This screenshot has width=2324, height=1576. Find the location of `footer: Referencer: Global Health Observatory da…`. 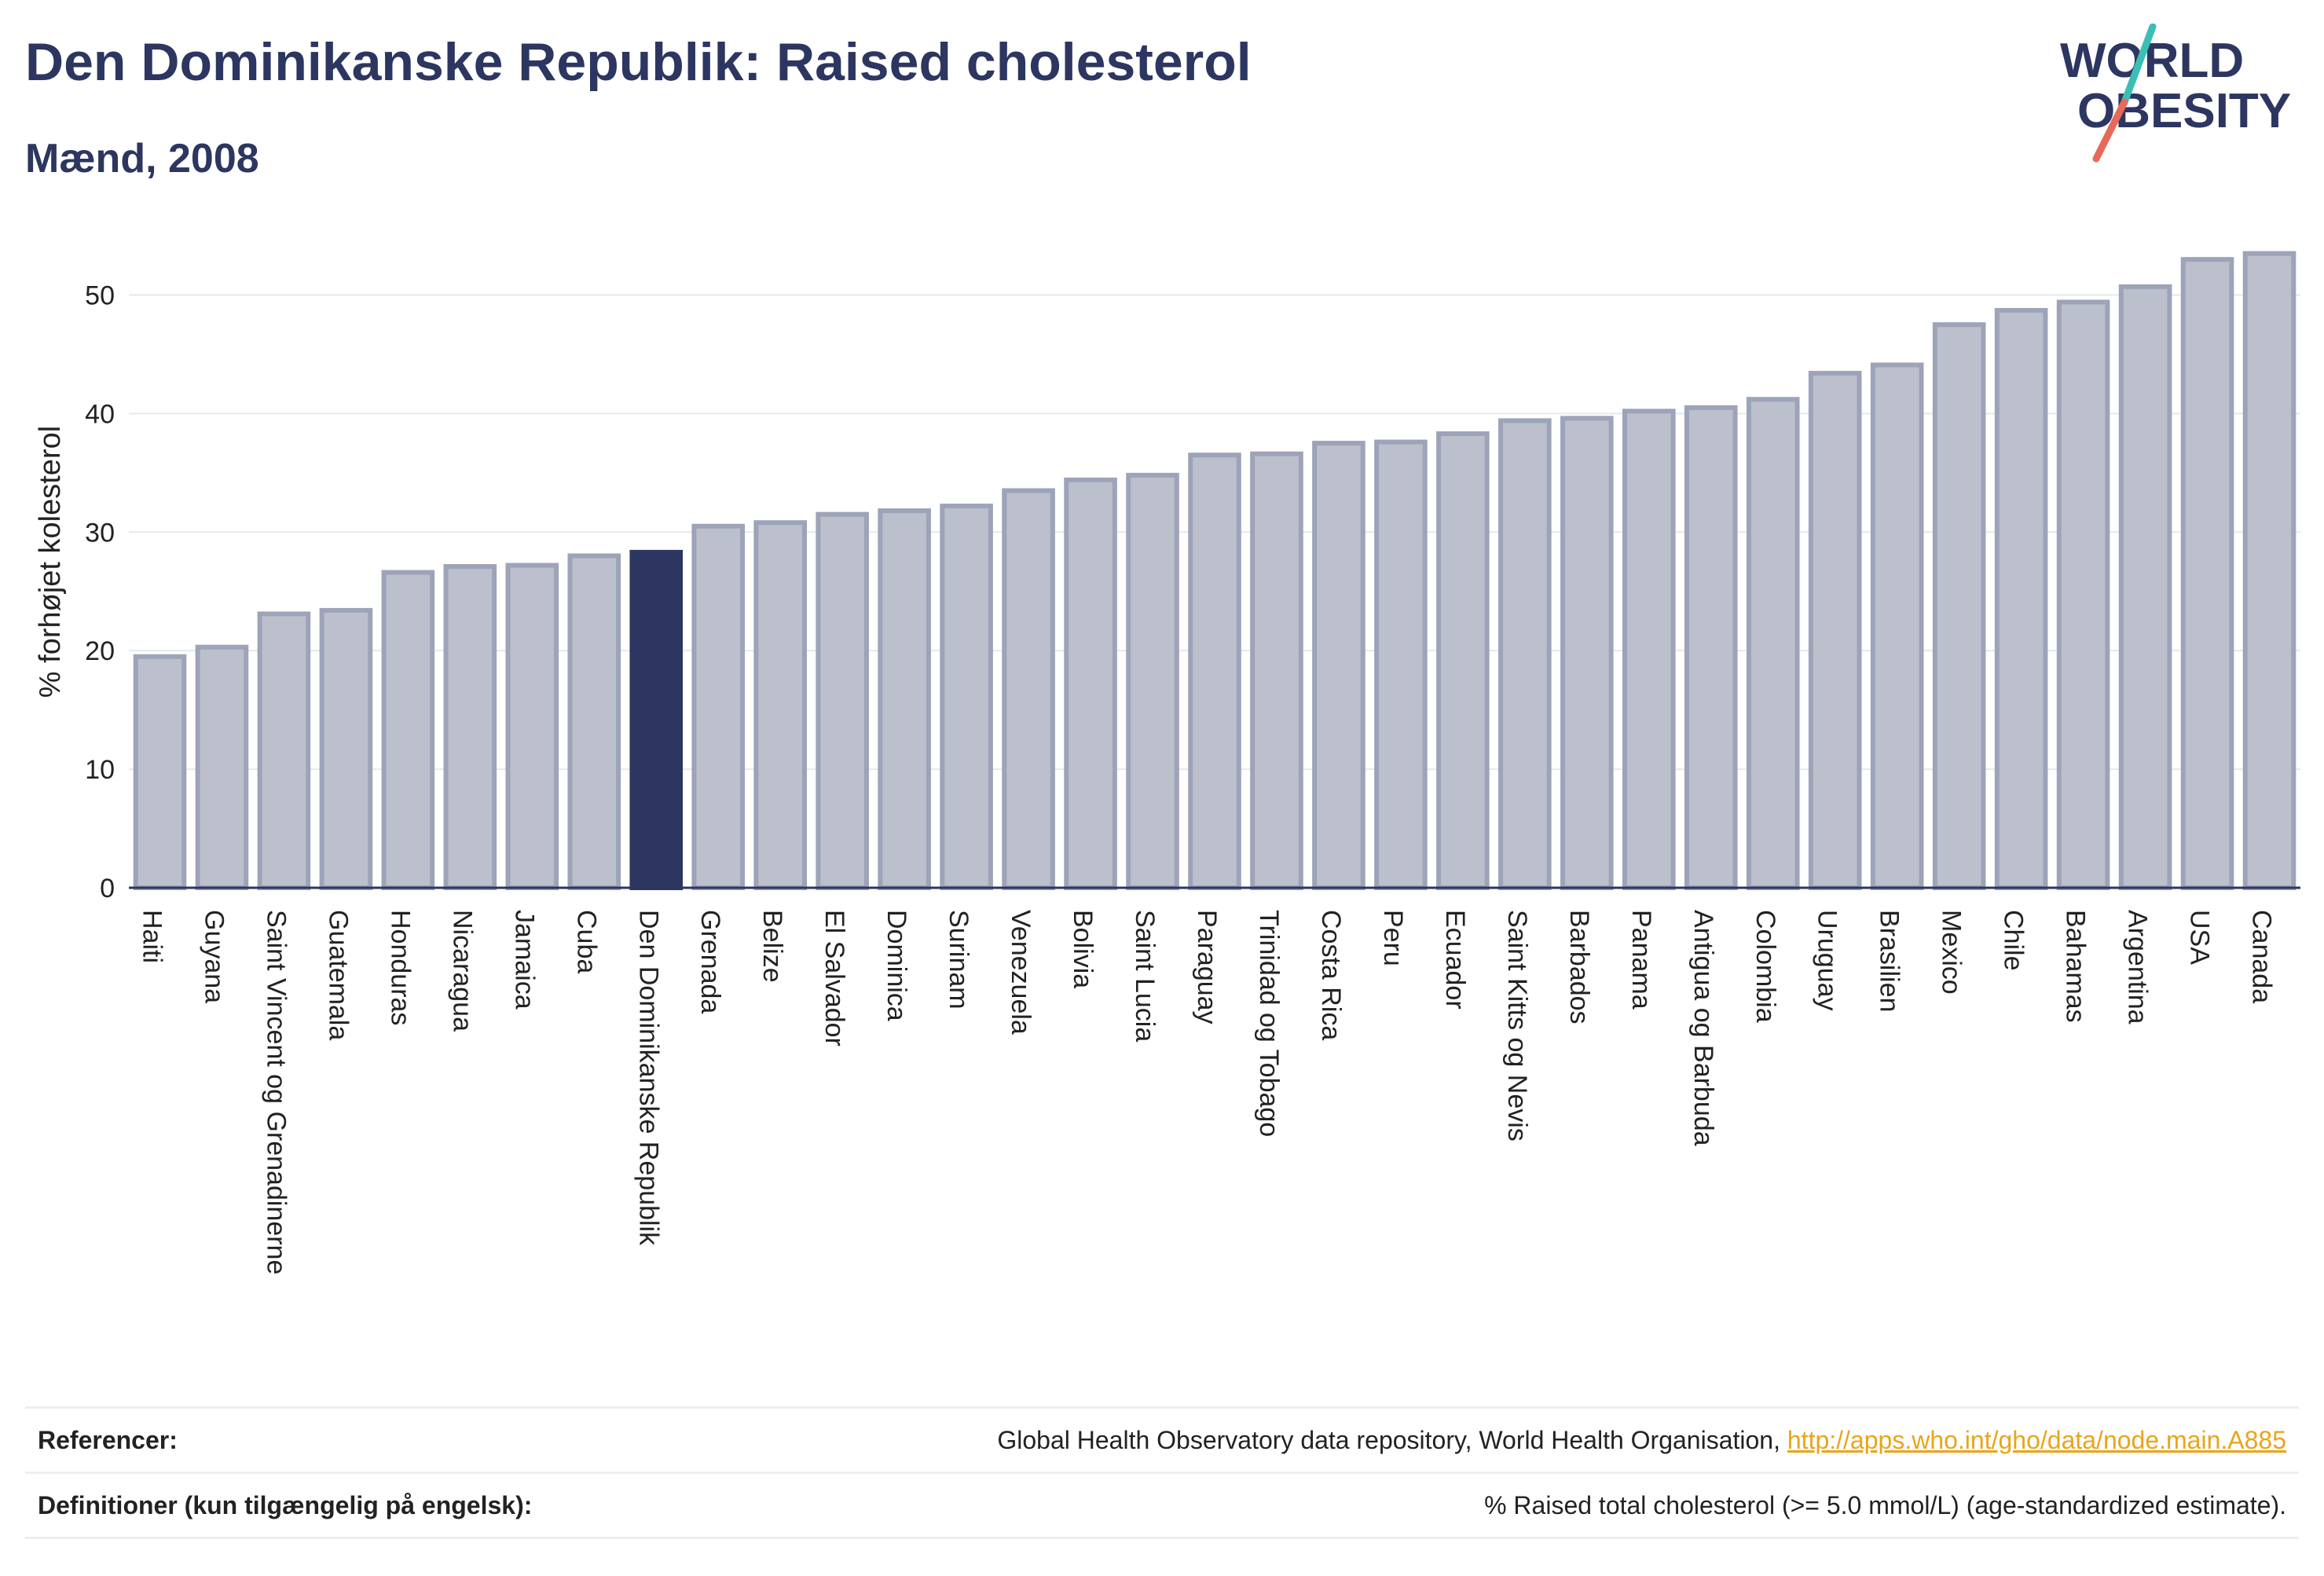

footer: Referencer: Global Health Observatory da… is located at coordinates (1162, 1472).